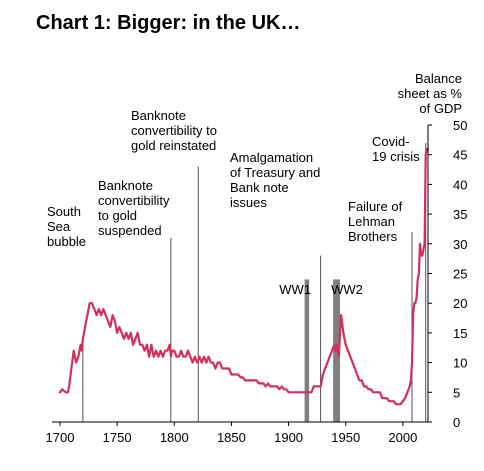 Image resolution: width=484 pixels, height=471 pixels. I want to click on y-tick-label-5: 5, so click(456, 392).